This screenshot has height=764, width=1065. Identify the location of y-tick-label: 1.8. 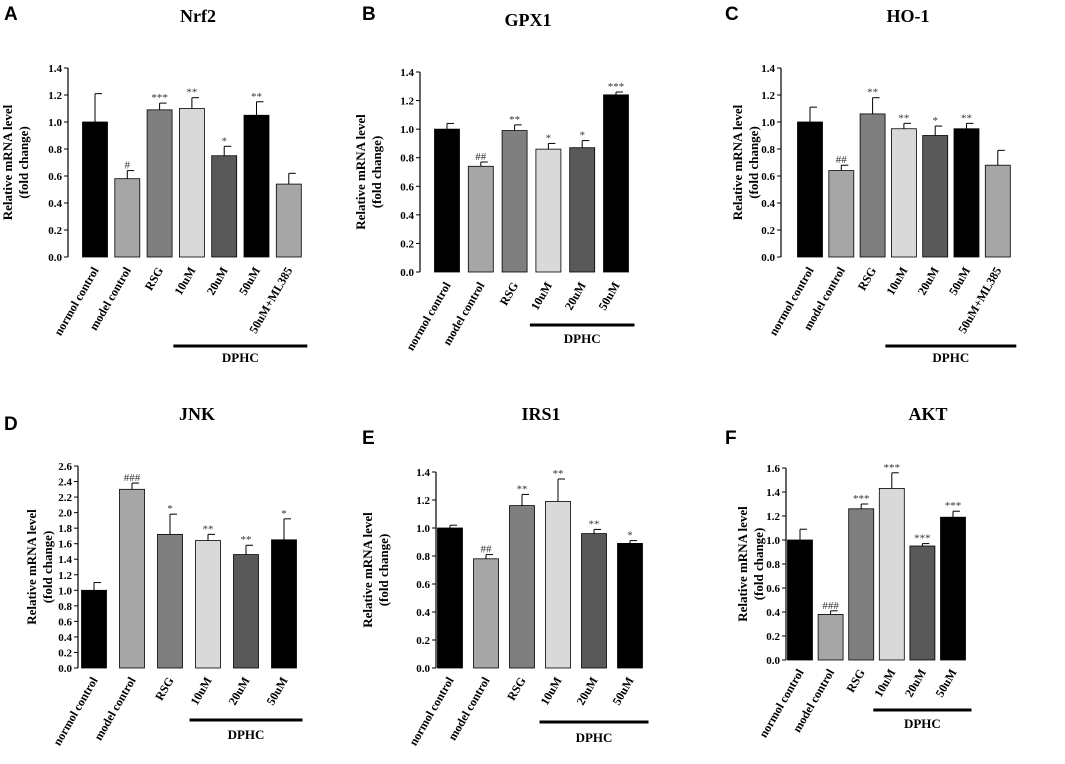
(65, 529).